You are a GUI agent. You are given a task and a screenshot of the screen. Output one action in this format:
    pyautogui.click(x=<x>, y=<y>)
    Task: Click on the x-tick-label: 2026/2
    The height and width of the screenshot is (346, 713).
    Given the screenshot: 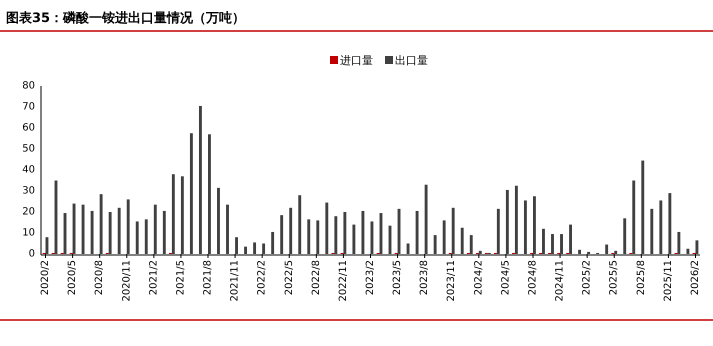 What is the action you would take?
    pyautogui.click(x=695, y=278)
    